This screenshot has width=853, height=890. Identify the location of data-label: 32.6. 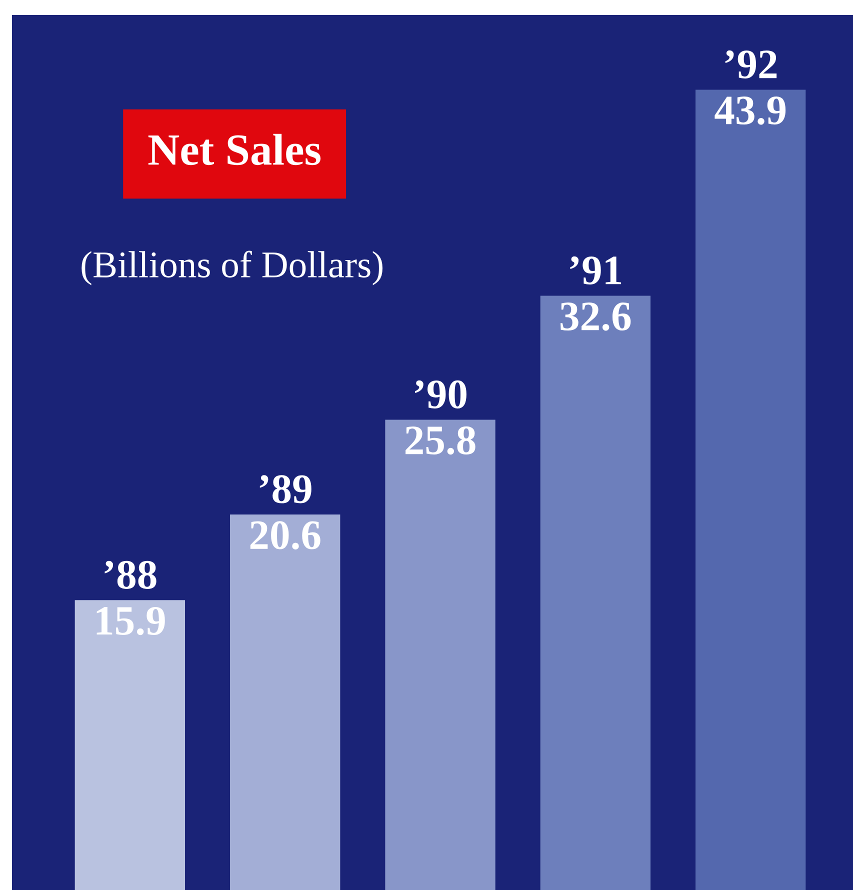
(595, 316).